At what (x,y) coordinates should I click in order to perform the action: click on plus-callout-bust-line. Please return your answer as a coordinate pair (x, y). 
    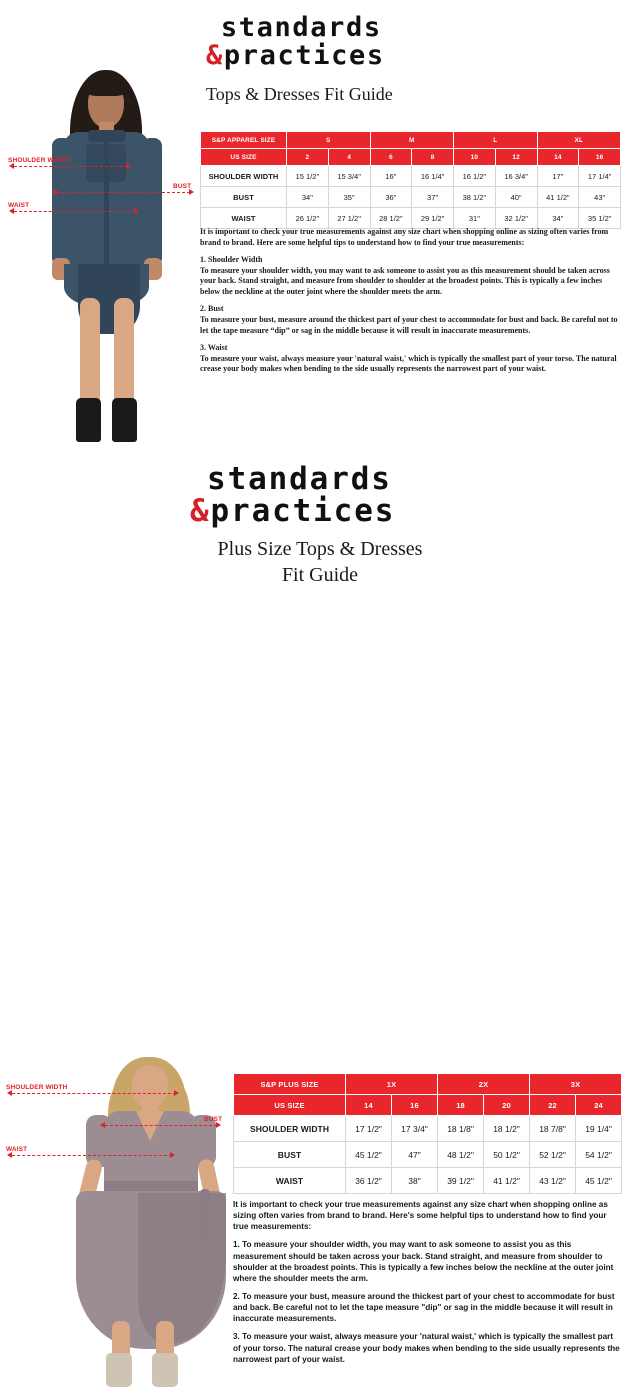
    Looking at the image, I should click on (161, 1125).